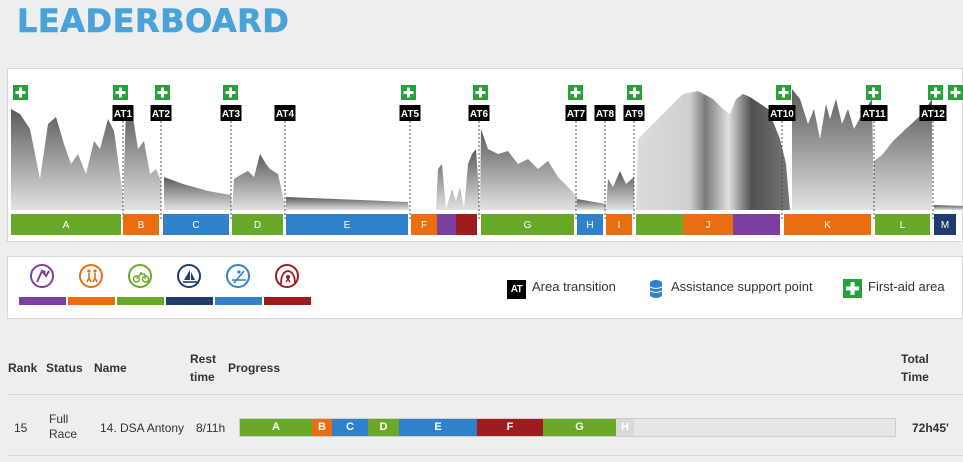 The image size is (963, 462). What do you see at coordinates (579, 427) in the screenshot?
I see `progress-segment: G` at bounding box center [579, 427].